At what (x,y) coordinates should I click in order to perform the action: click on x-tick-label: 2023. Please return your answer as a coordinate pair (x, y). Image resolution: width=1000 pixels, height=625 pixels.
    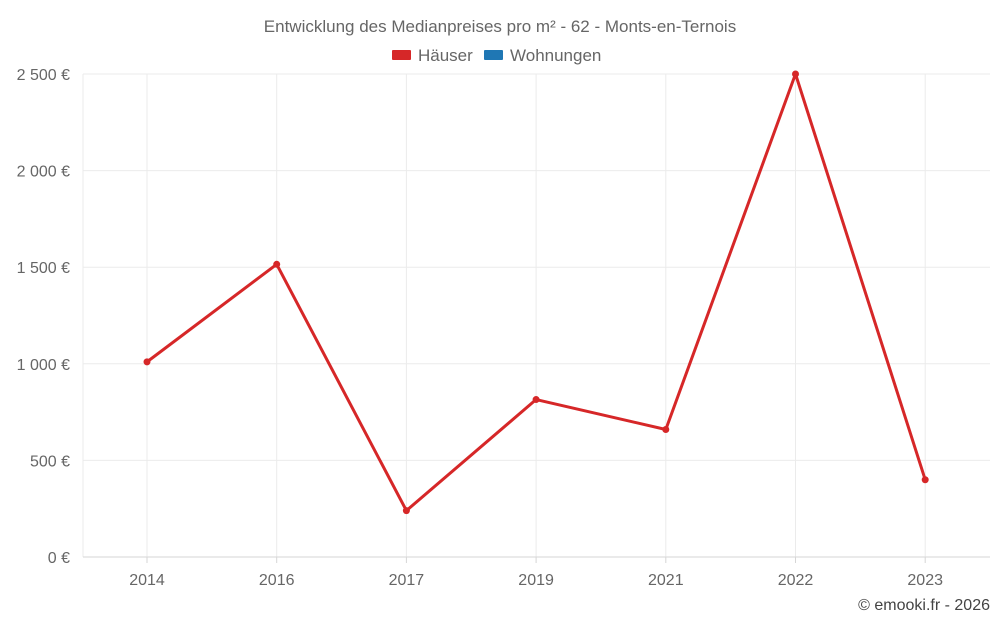
    Looking at the image, I should click on (925, 580).